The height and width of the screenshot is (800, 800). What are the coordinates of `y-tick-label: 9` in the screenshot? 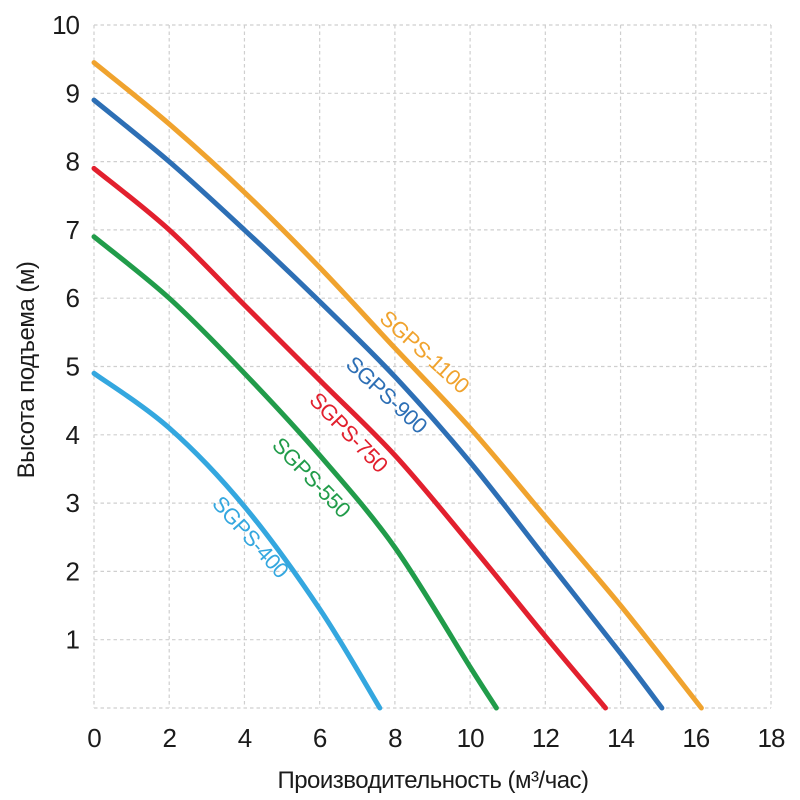 It's located at (73, 93).